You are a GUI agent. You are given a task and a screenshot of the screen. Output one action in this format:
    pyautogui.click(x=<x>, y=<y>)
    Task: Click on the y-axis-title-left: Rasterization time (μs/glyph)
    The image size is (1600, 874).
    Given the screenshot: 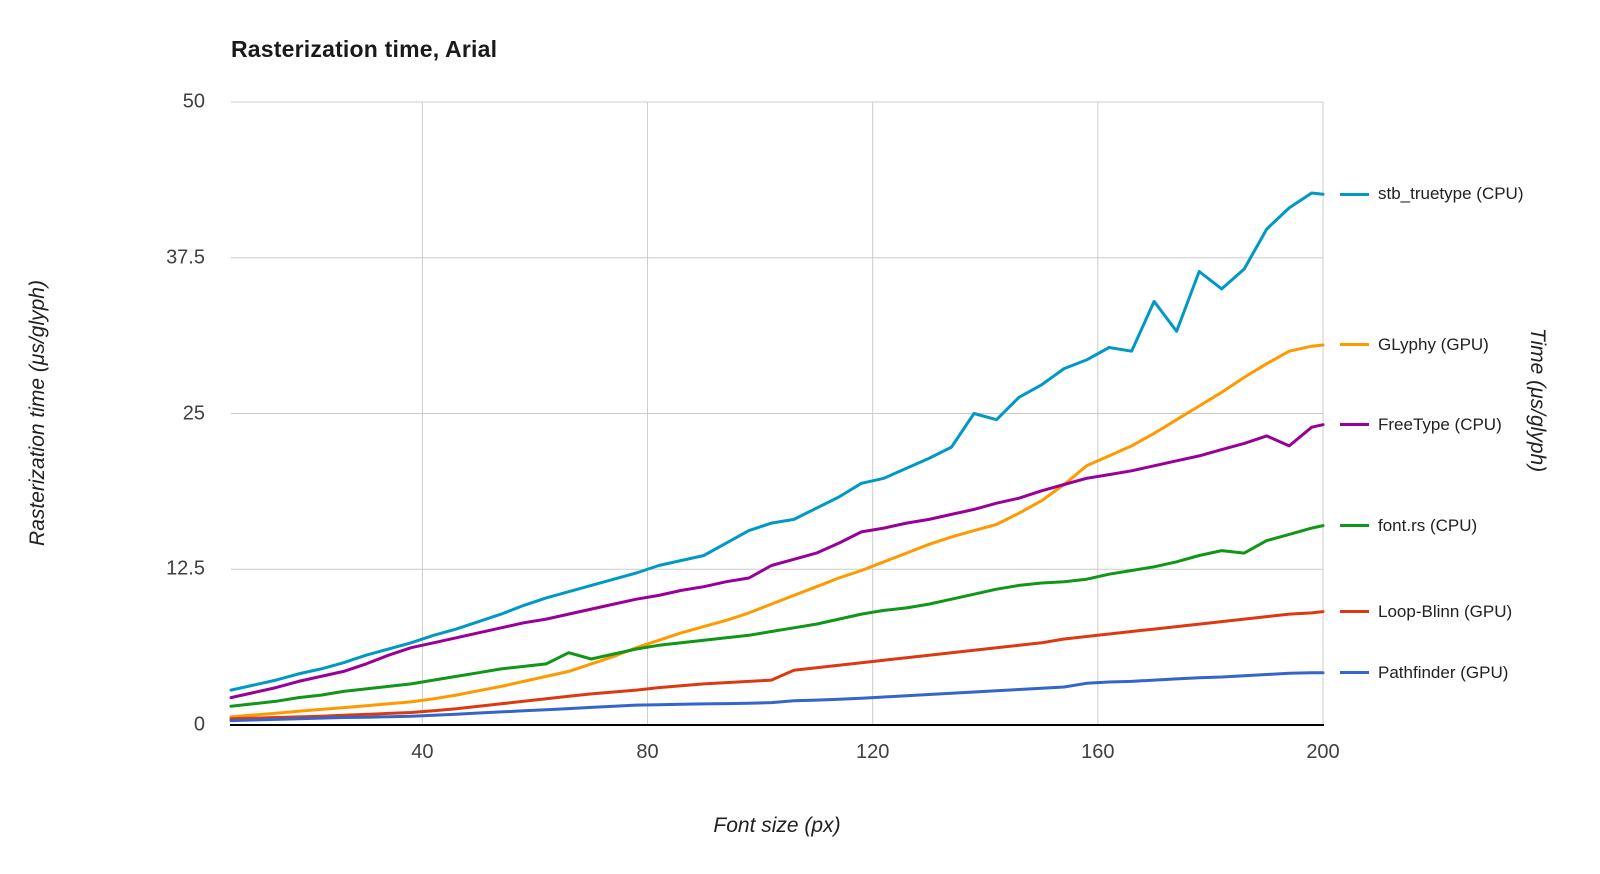 What is the action you would take?
    pyautogui.click(x=37, y=413)
    